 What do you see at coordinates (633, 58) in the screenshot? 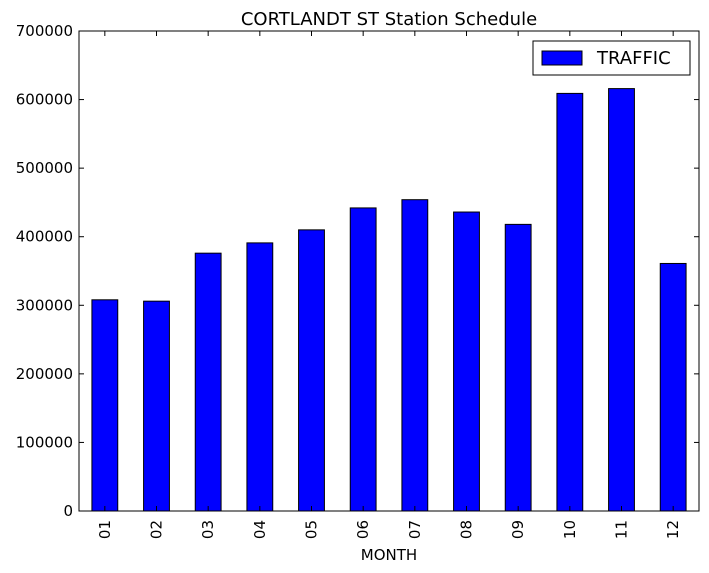
I see `legend-label: TRAFFIC` at bounding box center [633, 58].